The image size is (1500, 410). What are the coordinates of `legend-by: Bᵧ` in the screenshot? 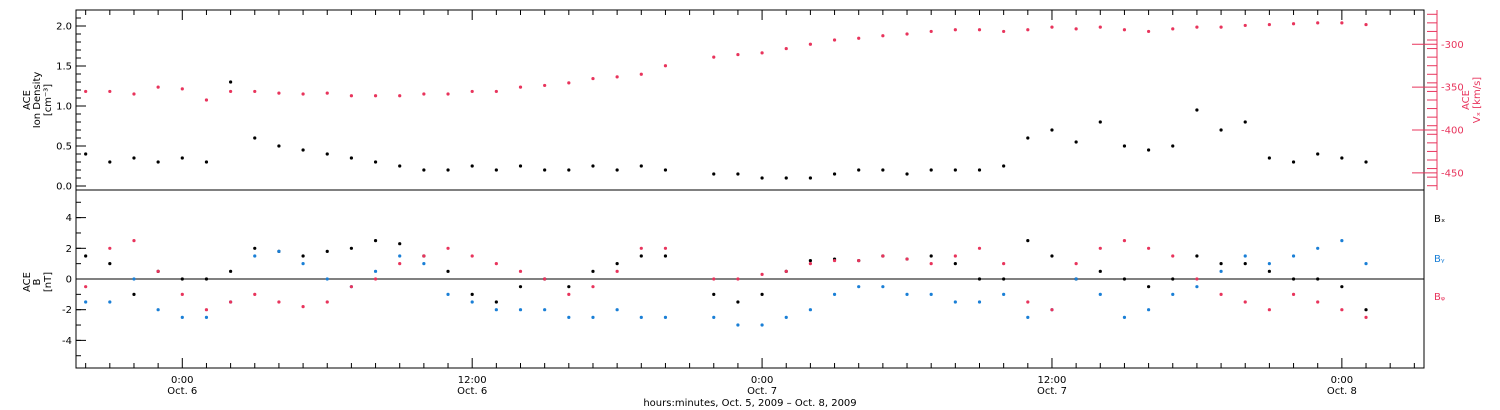 It's located at (1439, 259).